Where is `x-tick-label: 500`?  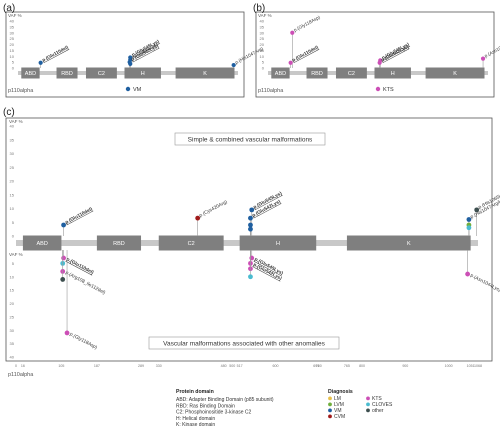 x-tick-label: 500 is located at coordinates (232, 366).